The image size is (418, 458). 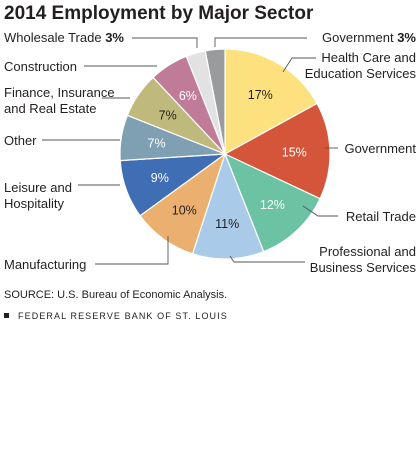 What do you see at coordinates (20, 140) in the screenshot?
I see `label-other: Other` at bounding box center [20, 140].